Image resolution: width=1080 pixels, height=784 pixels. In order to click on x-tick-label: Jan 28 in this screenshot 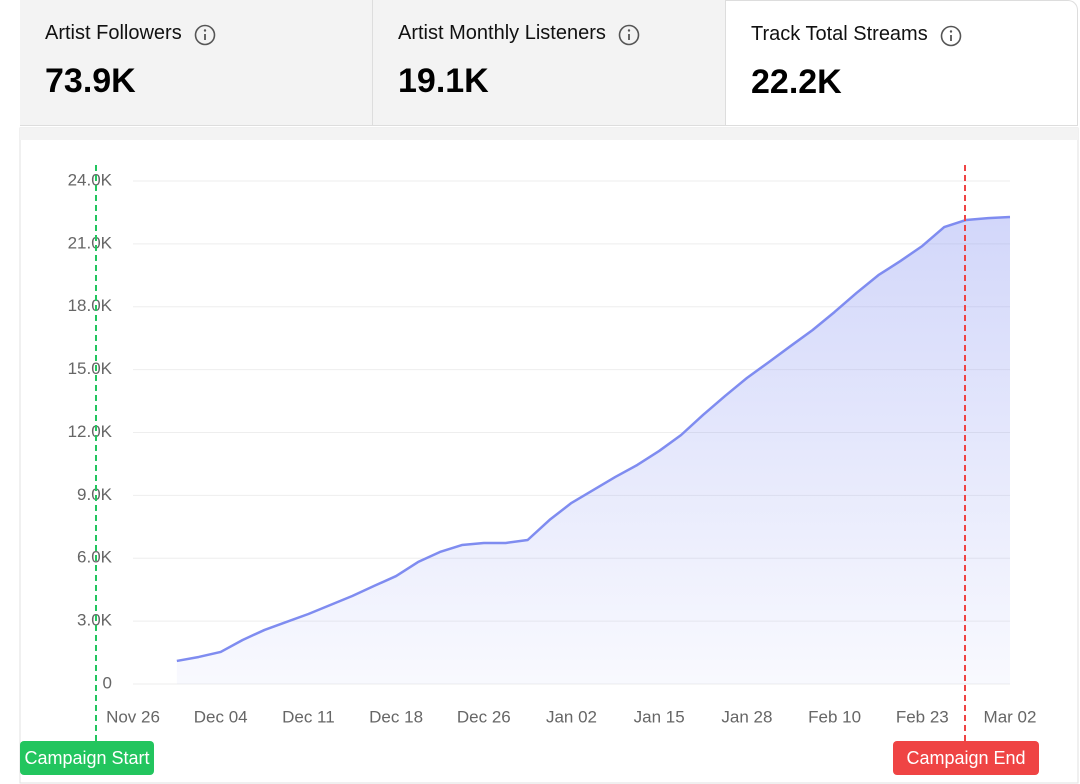, I will do `click(746, 716)`.